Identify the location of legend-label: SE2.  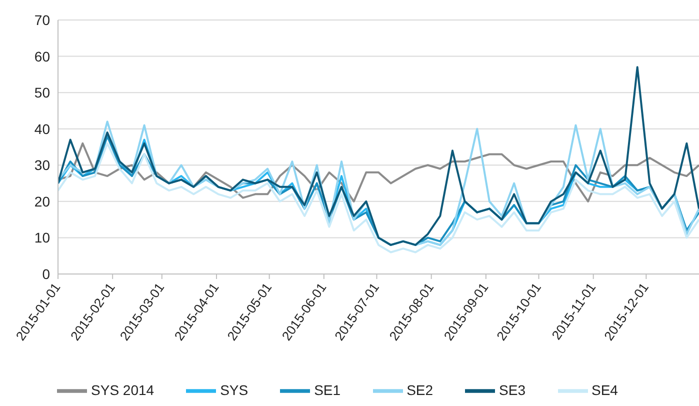
(420, 390).